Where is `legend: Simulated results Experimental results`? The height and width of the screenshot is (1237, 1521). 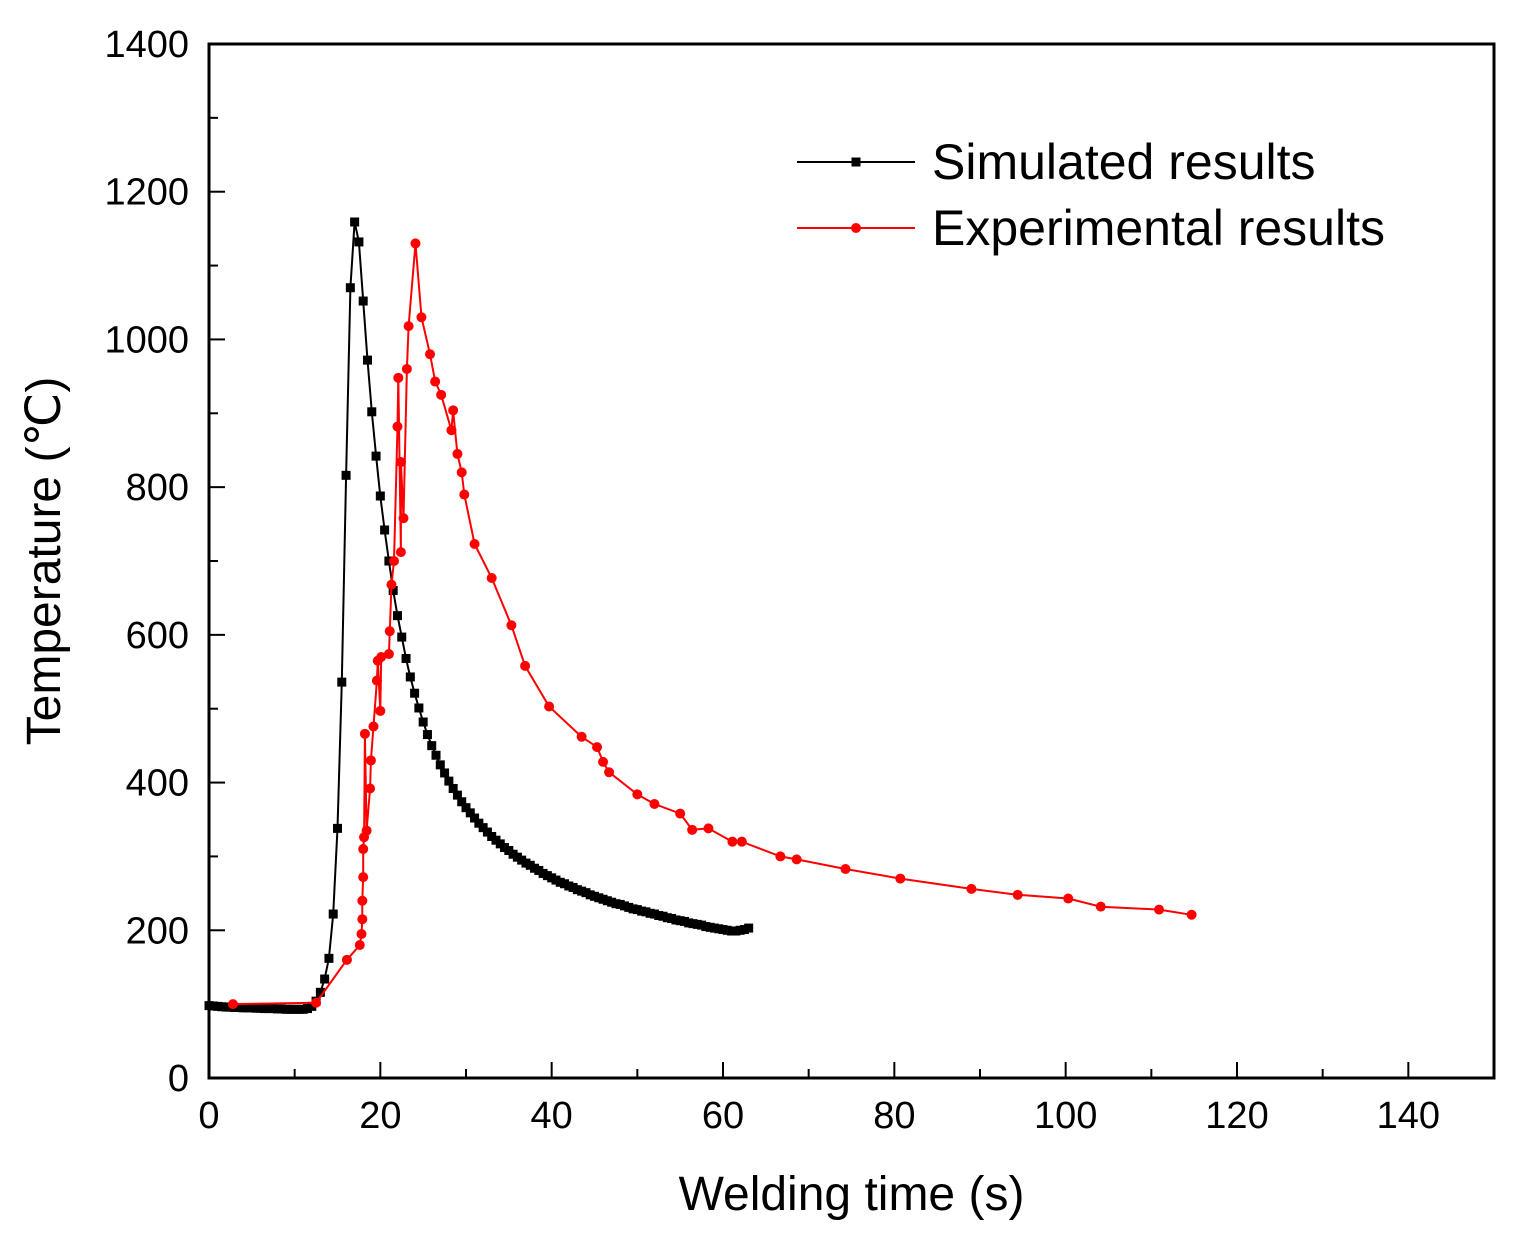
legend: Simulated results Experimental results is located at coordinates (1091, 195).